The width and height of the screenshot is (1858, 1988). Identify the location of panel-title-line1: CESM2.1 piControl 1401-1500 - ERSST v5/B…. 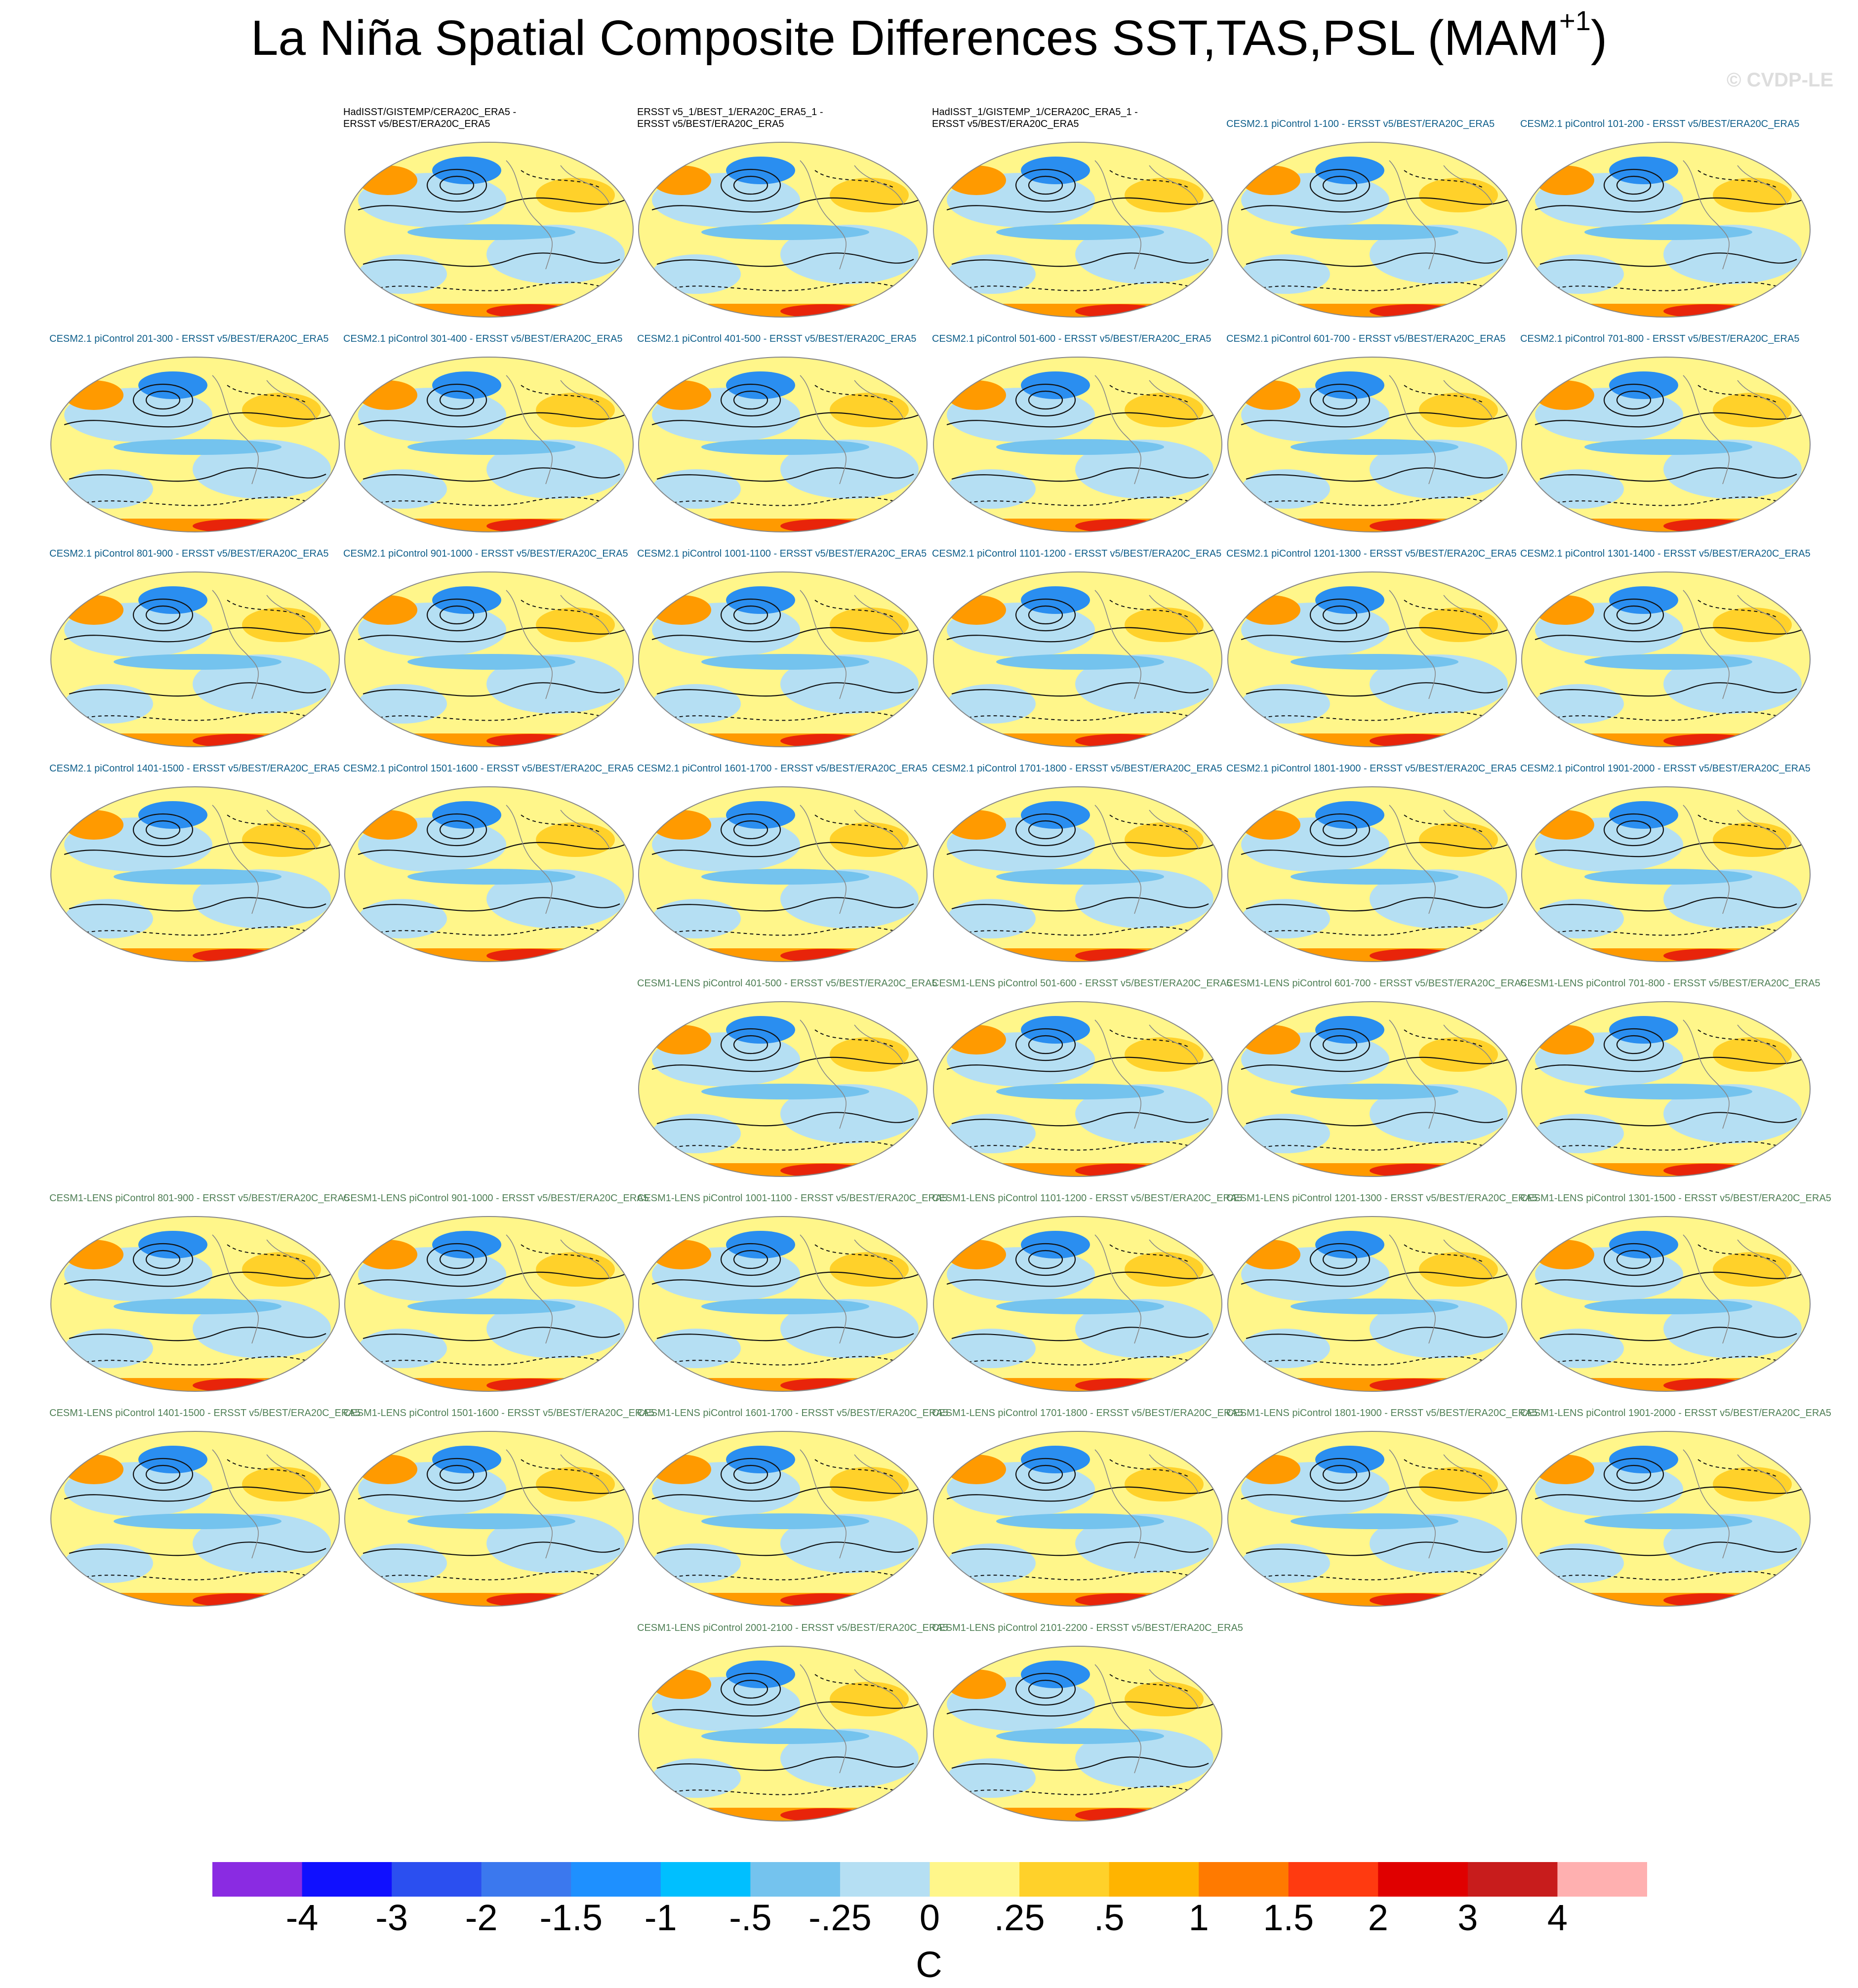
(194, 768).